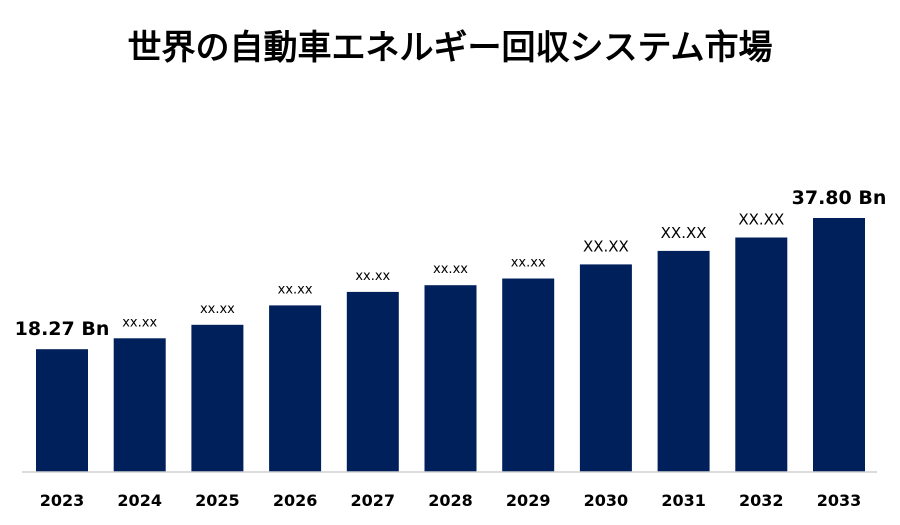 Image resolution: width=900 pixels, height=525 pixels. I want to click on x-tick-2032: 2032, so click(761, 500).